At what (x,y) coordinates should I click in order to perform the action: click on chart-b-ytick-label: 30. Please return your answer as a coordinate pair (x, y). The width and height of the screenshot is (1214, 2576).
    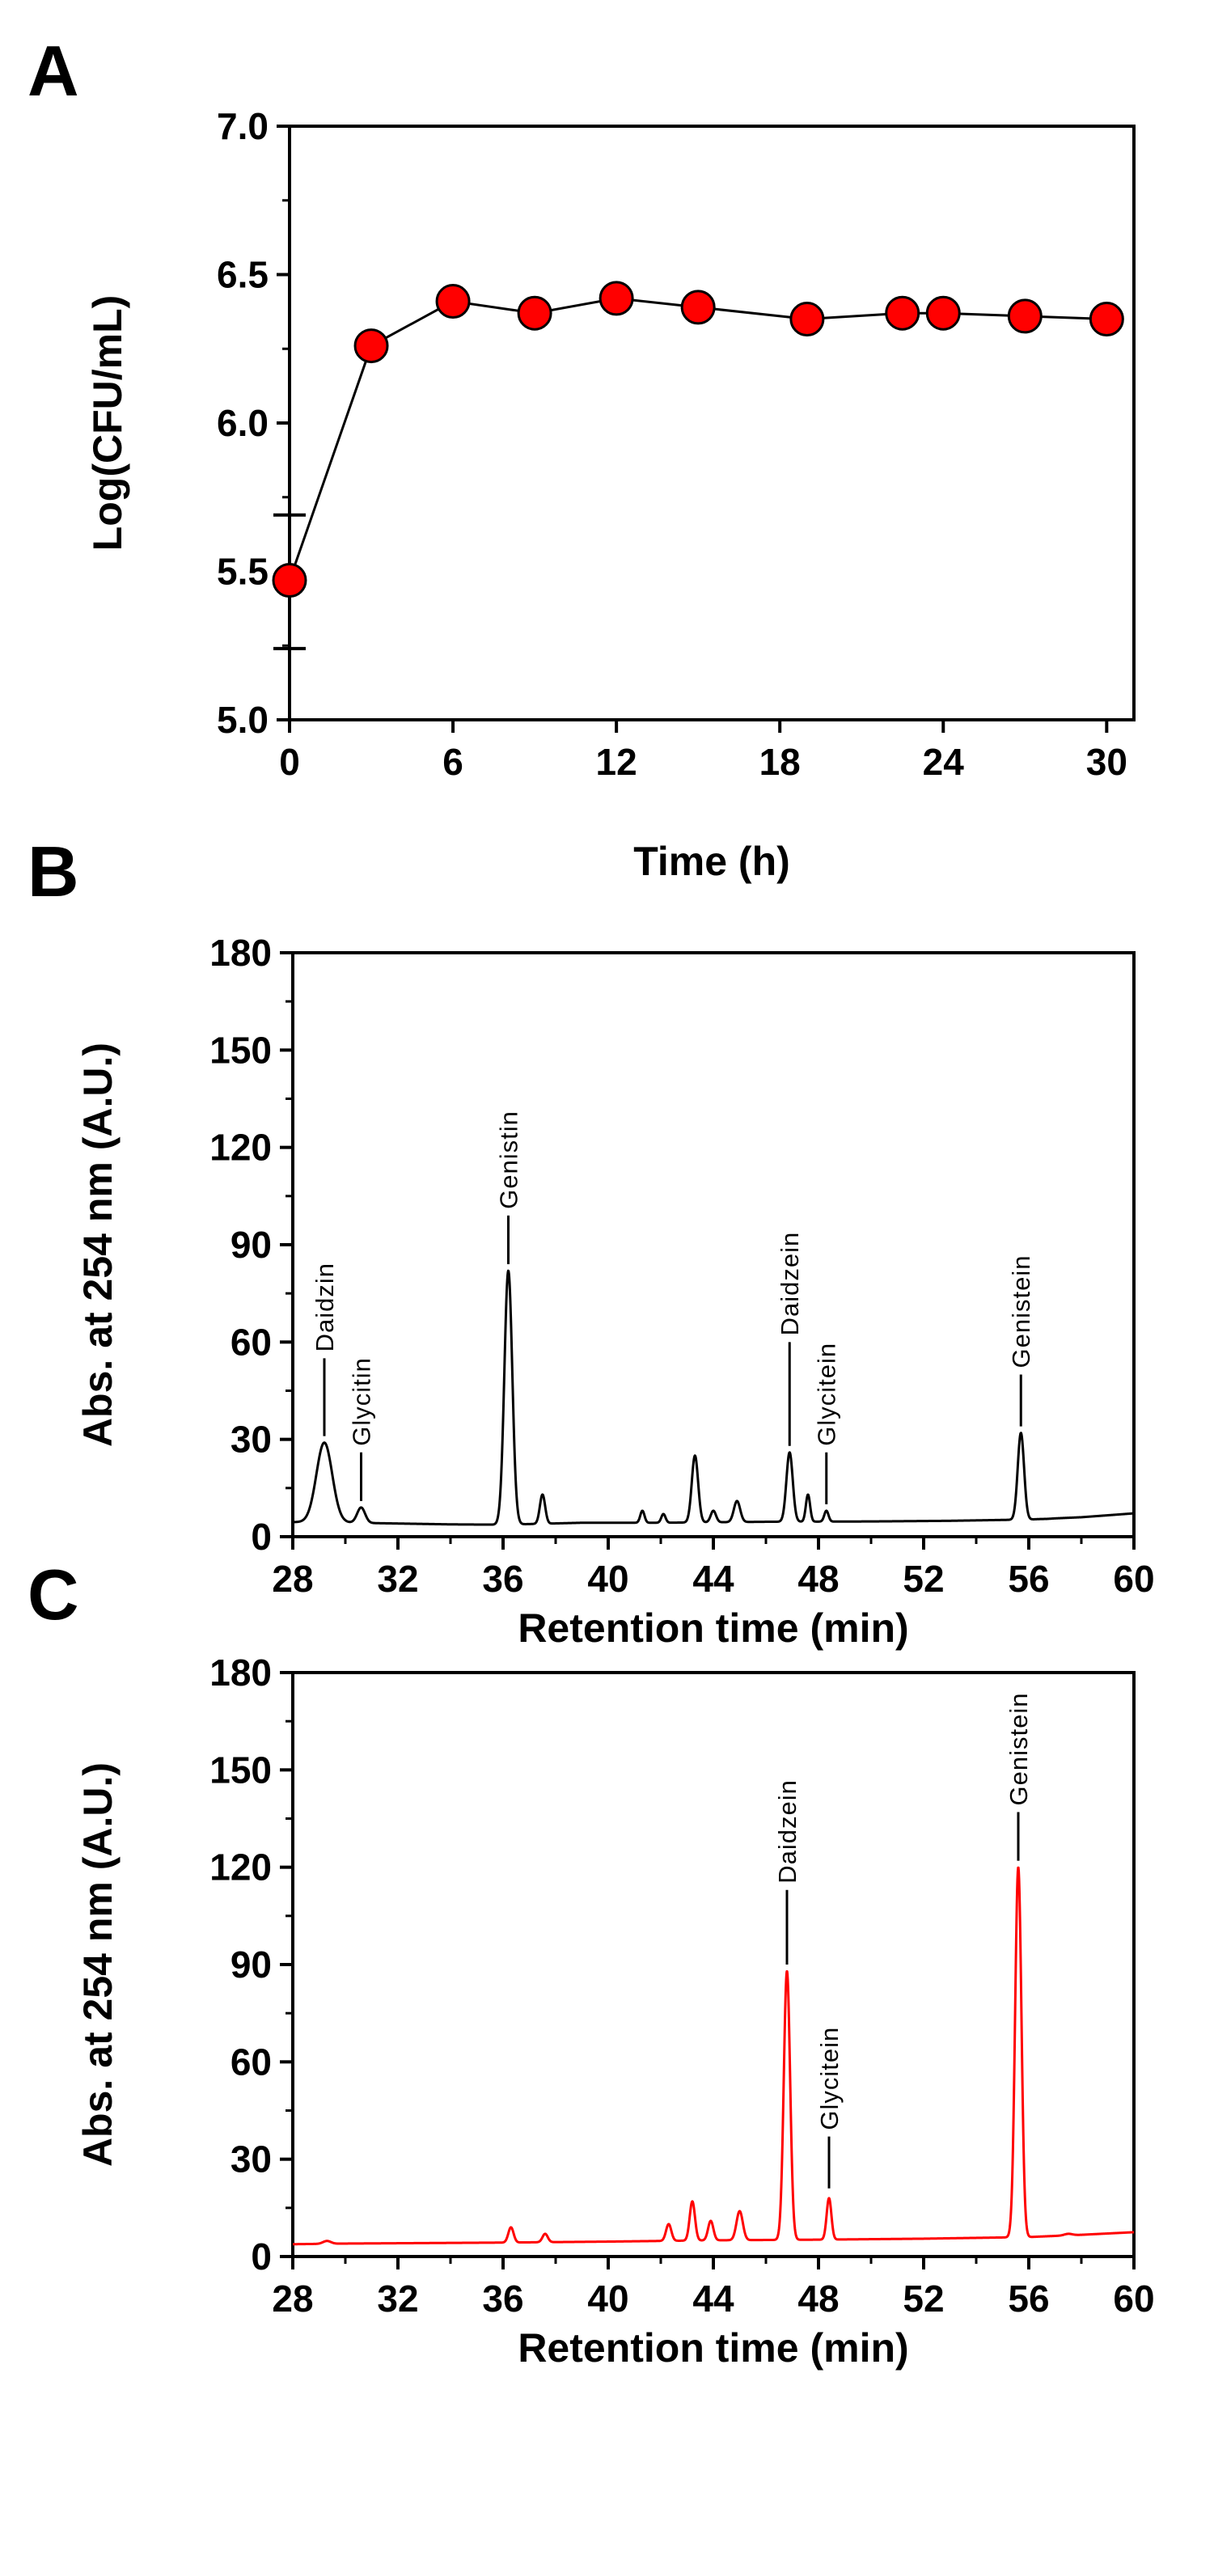
    Looking at the image, I should click on (252, 1440).